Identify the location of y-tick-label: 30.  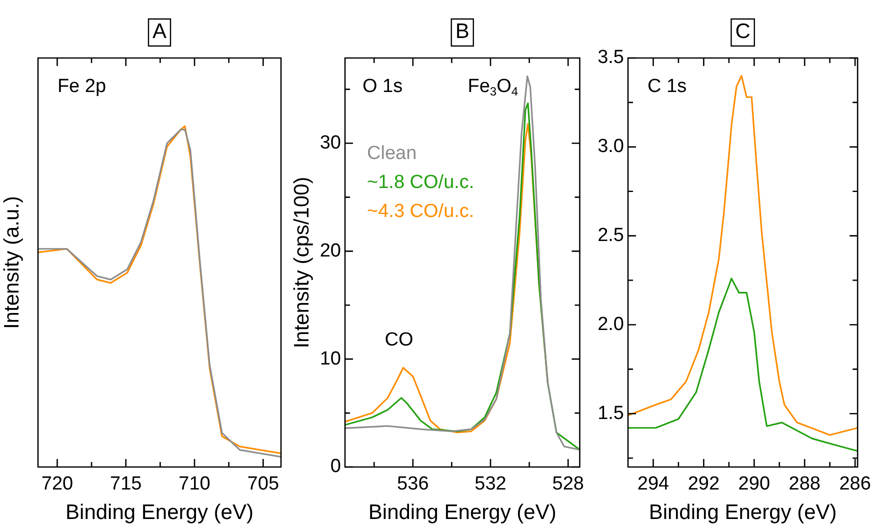
(330, 143).